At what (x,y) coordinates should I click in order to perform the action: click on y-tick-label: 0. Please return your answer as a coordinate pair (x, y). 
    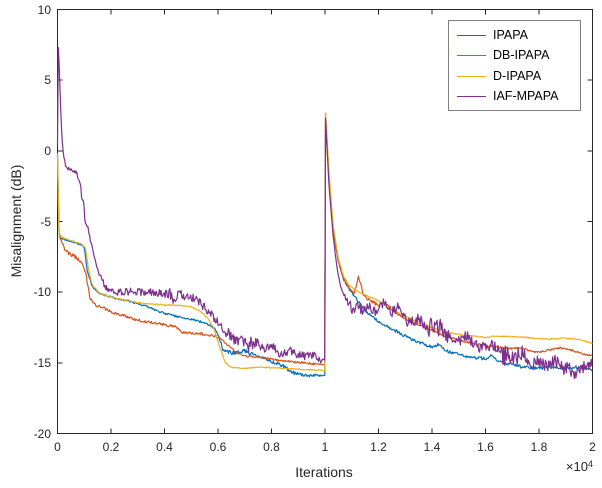
    Looking at the image, I should click on (47, 150).